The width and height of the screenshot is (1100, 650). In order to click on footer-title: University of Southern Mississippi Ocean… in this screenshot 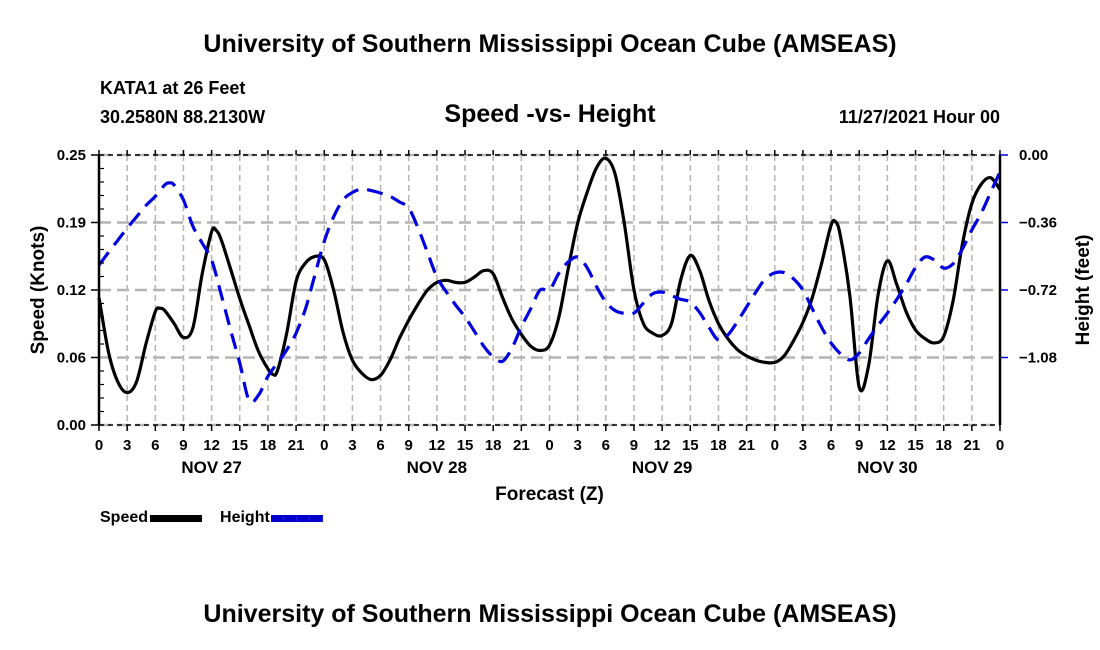, I will do `click(550, 614)`.